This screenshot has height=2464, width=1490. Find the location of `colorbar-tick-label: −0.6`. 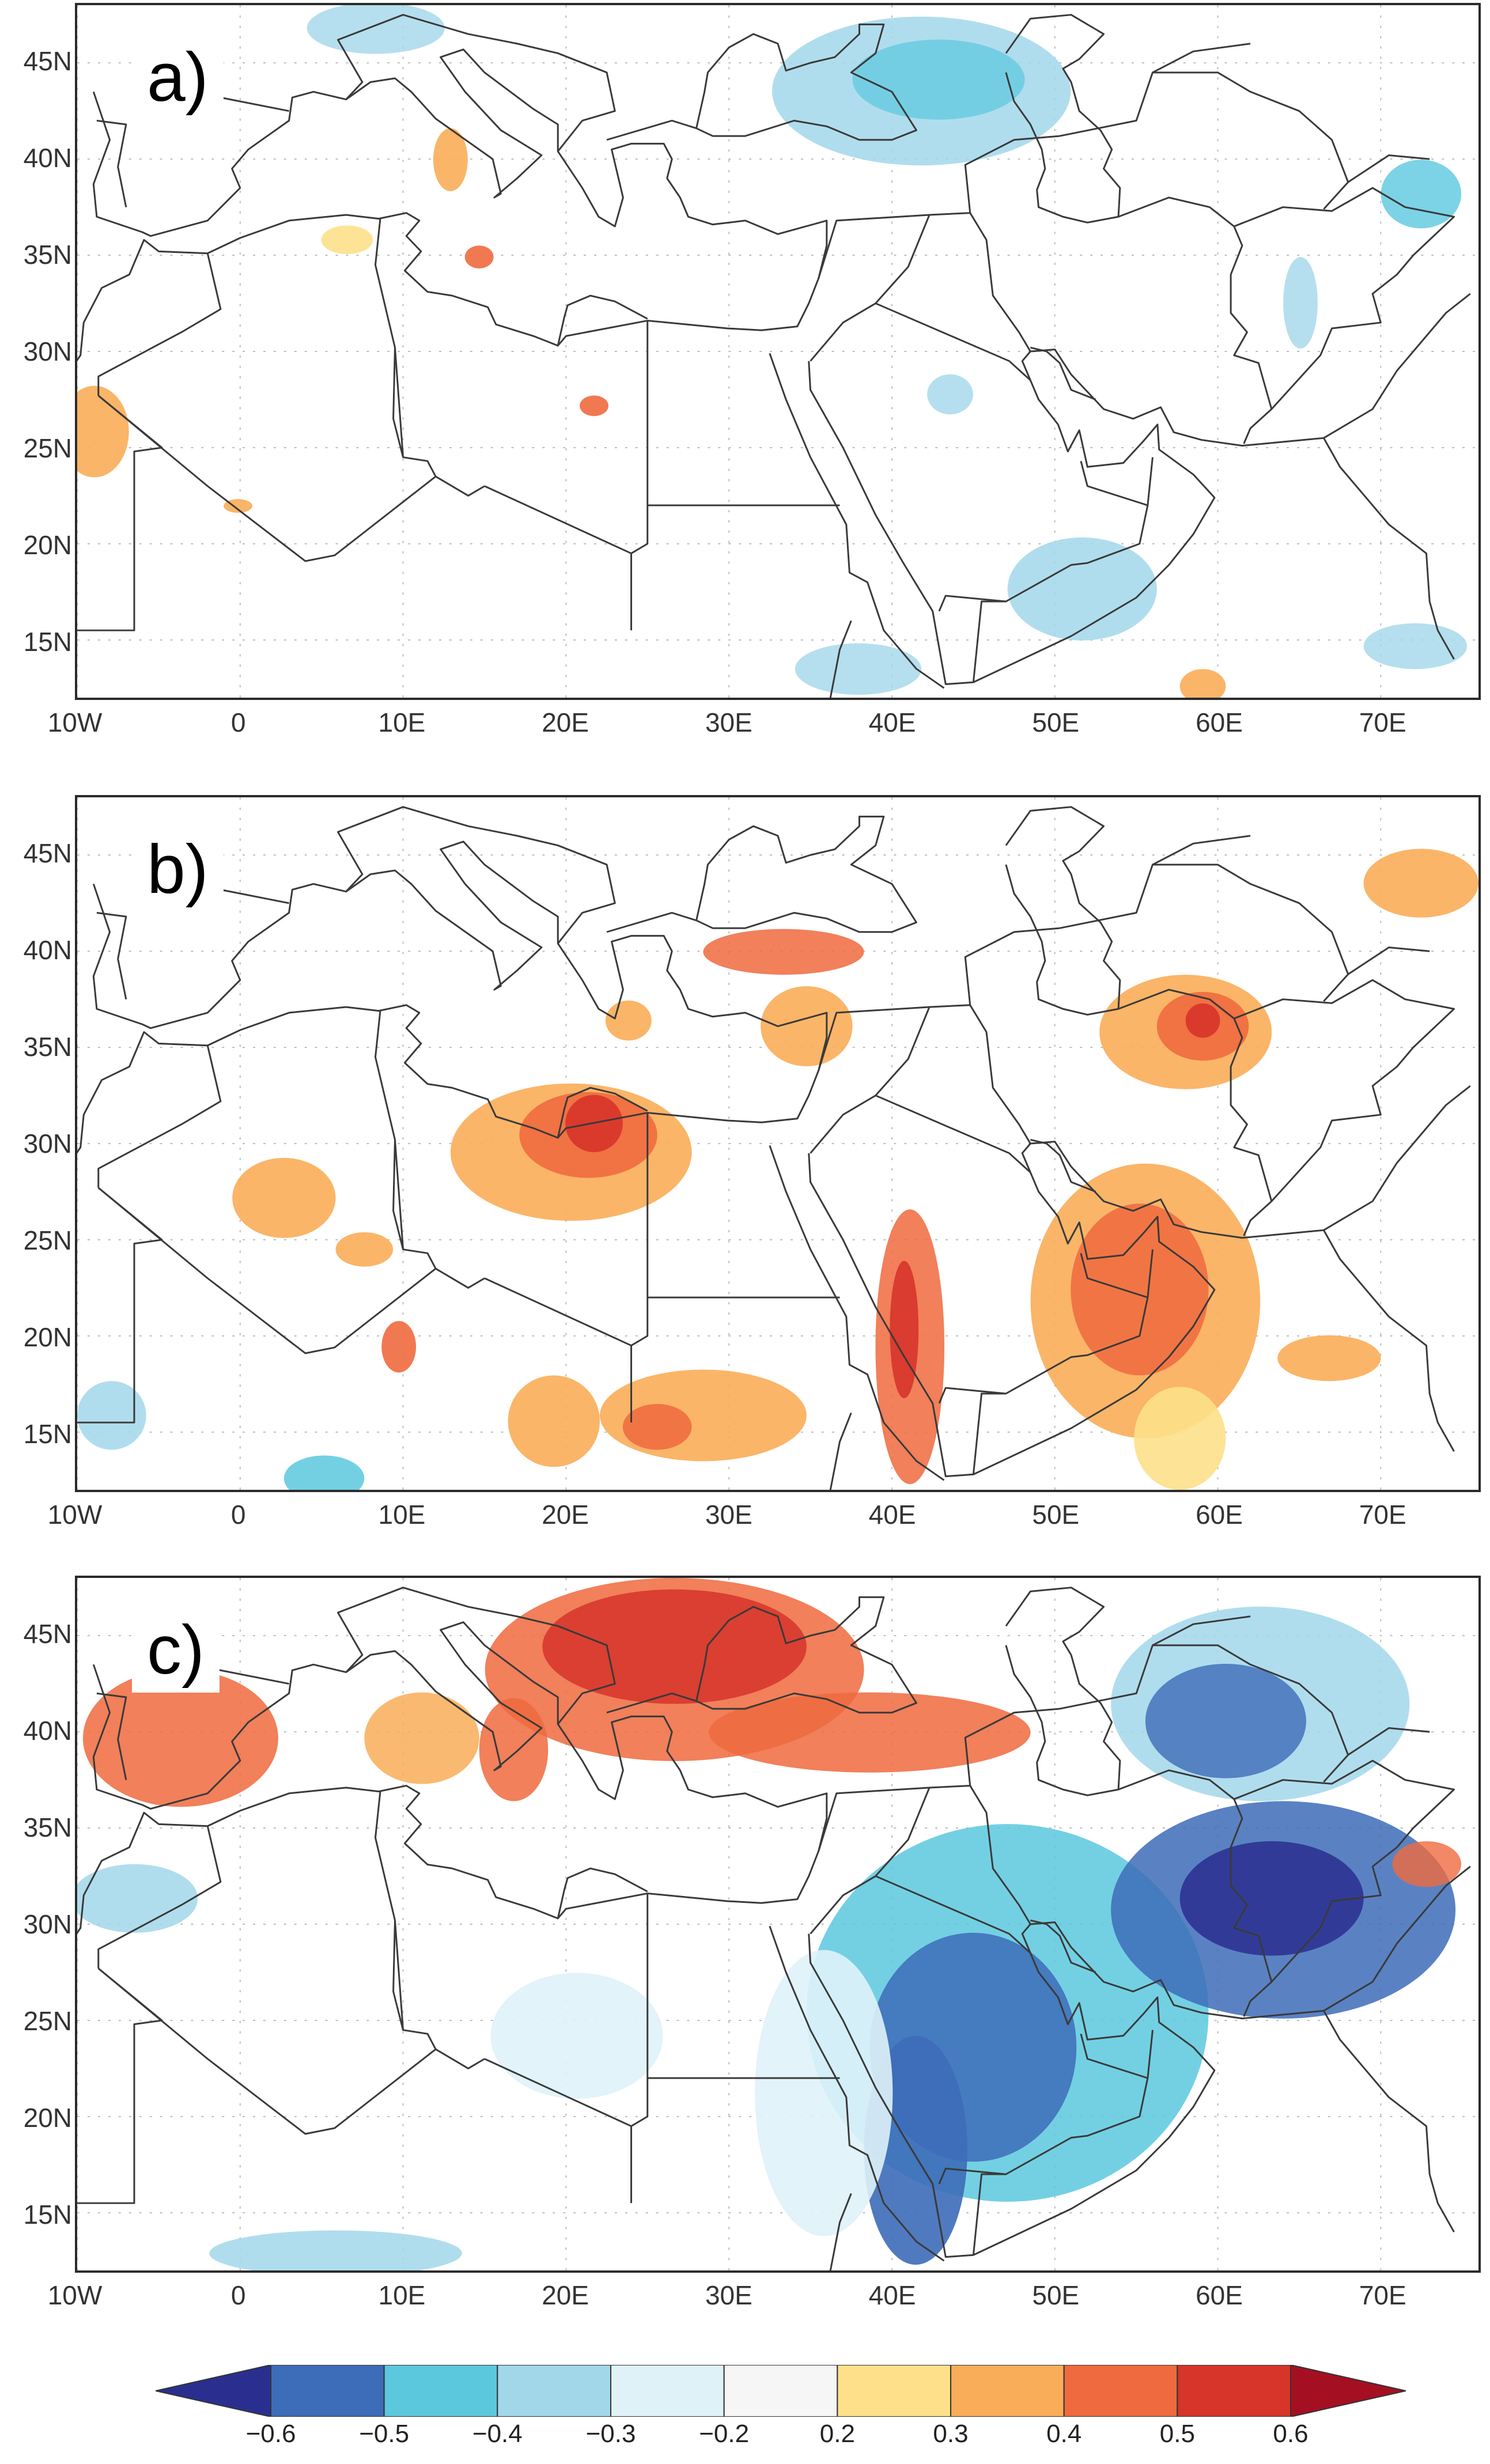

colorbar-tick-label: −0.6 is located at coordinates (271, 2434).